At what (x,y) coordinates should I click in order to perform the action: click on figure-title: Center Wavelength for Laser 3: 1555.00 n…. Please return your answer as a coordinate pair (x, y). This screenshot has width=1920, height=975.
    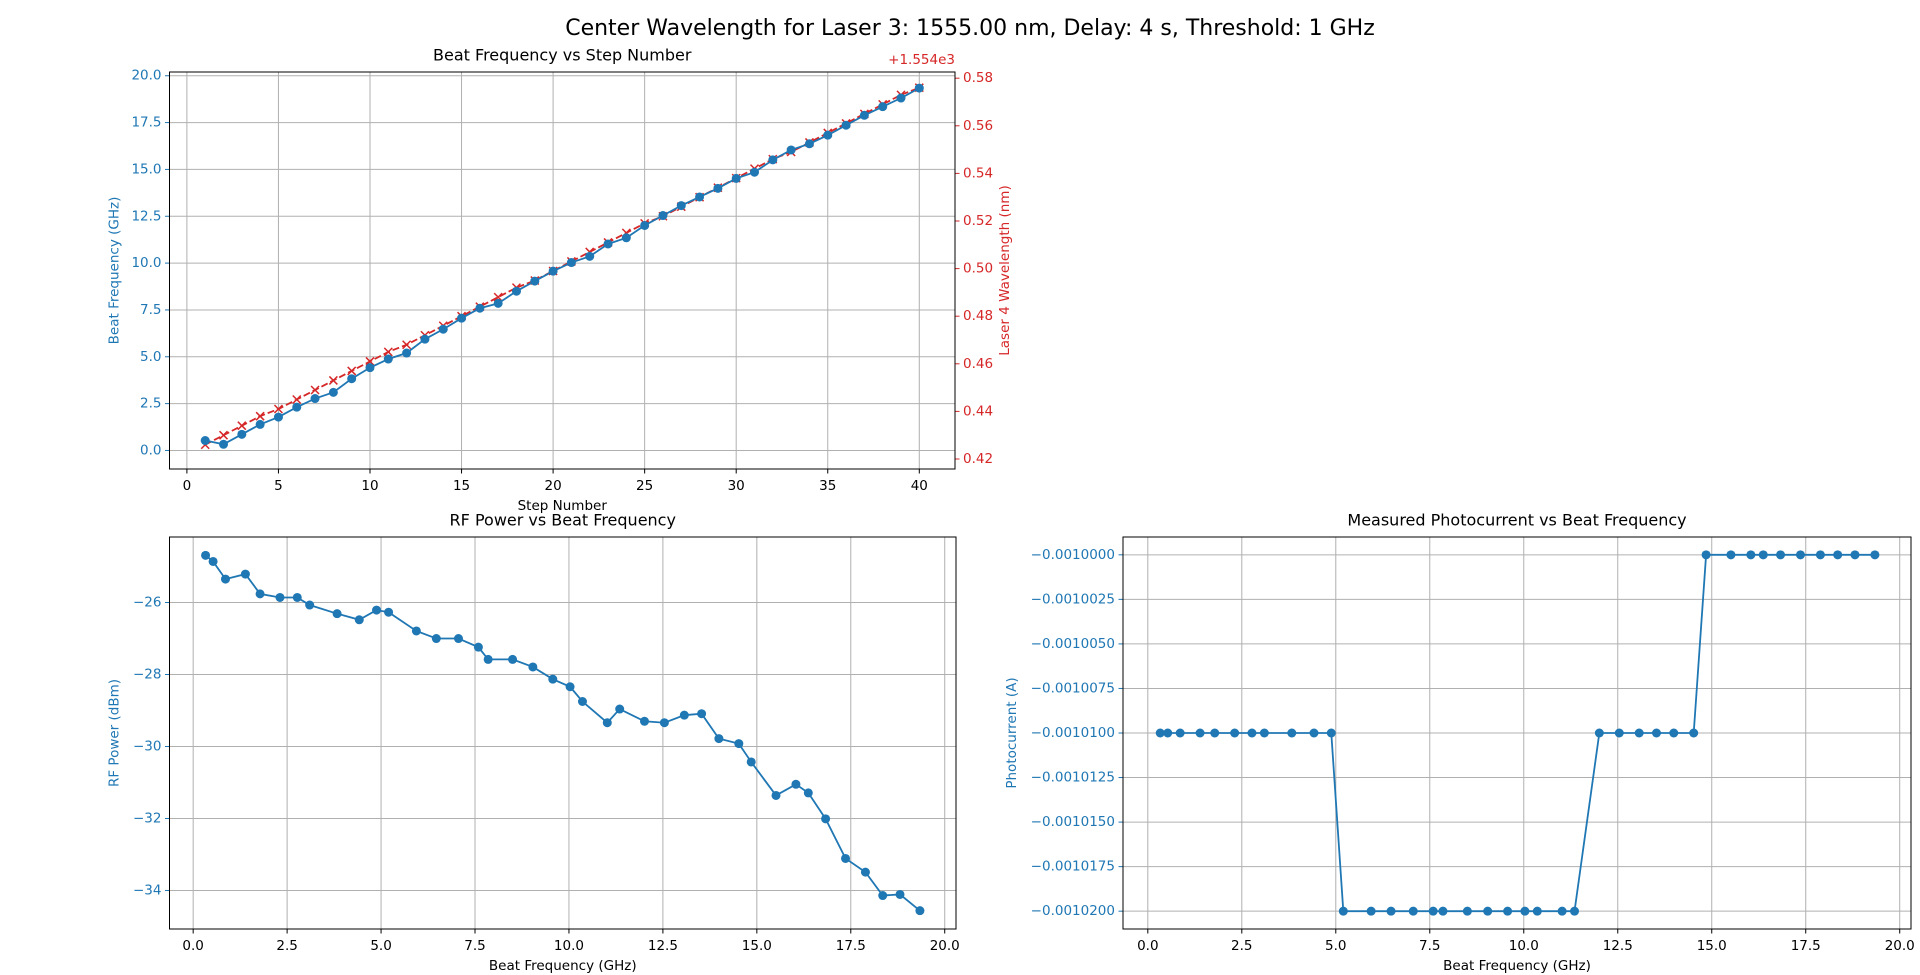
    Looking at the image, I should click on (970, 28).